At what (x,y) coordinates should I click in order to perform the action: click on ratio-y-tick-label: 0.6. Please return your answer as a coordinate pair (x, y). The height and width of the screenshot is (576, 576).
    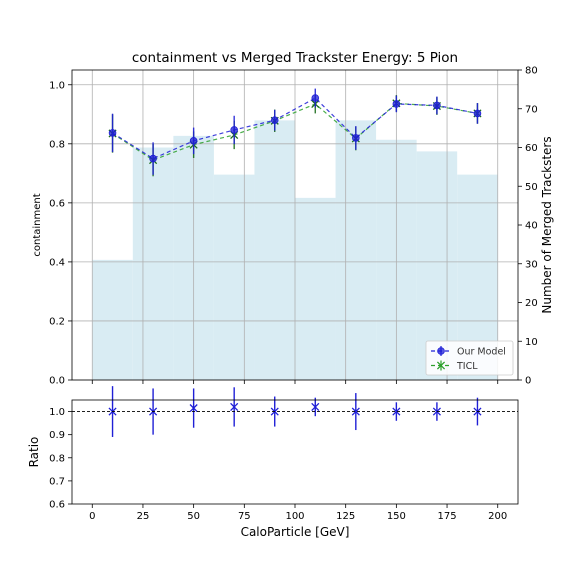
    Looking at the image, I should click on (57, 505).